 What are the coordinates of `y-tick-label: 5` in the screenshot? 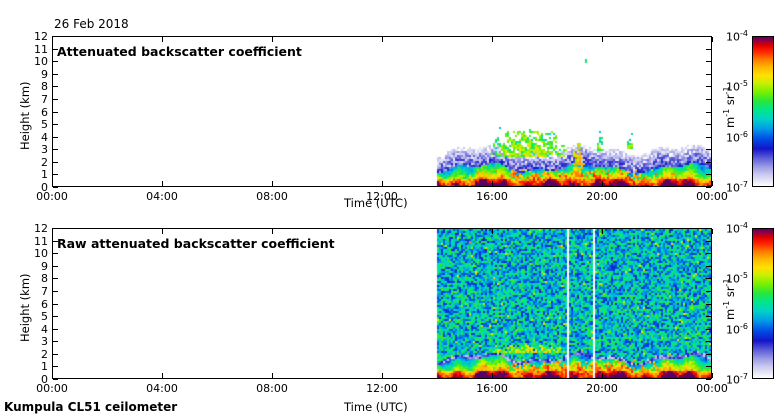 It's located at (44, 124).